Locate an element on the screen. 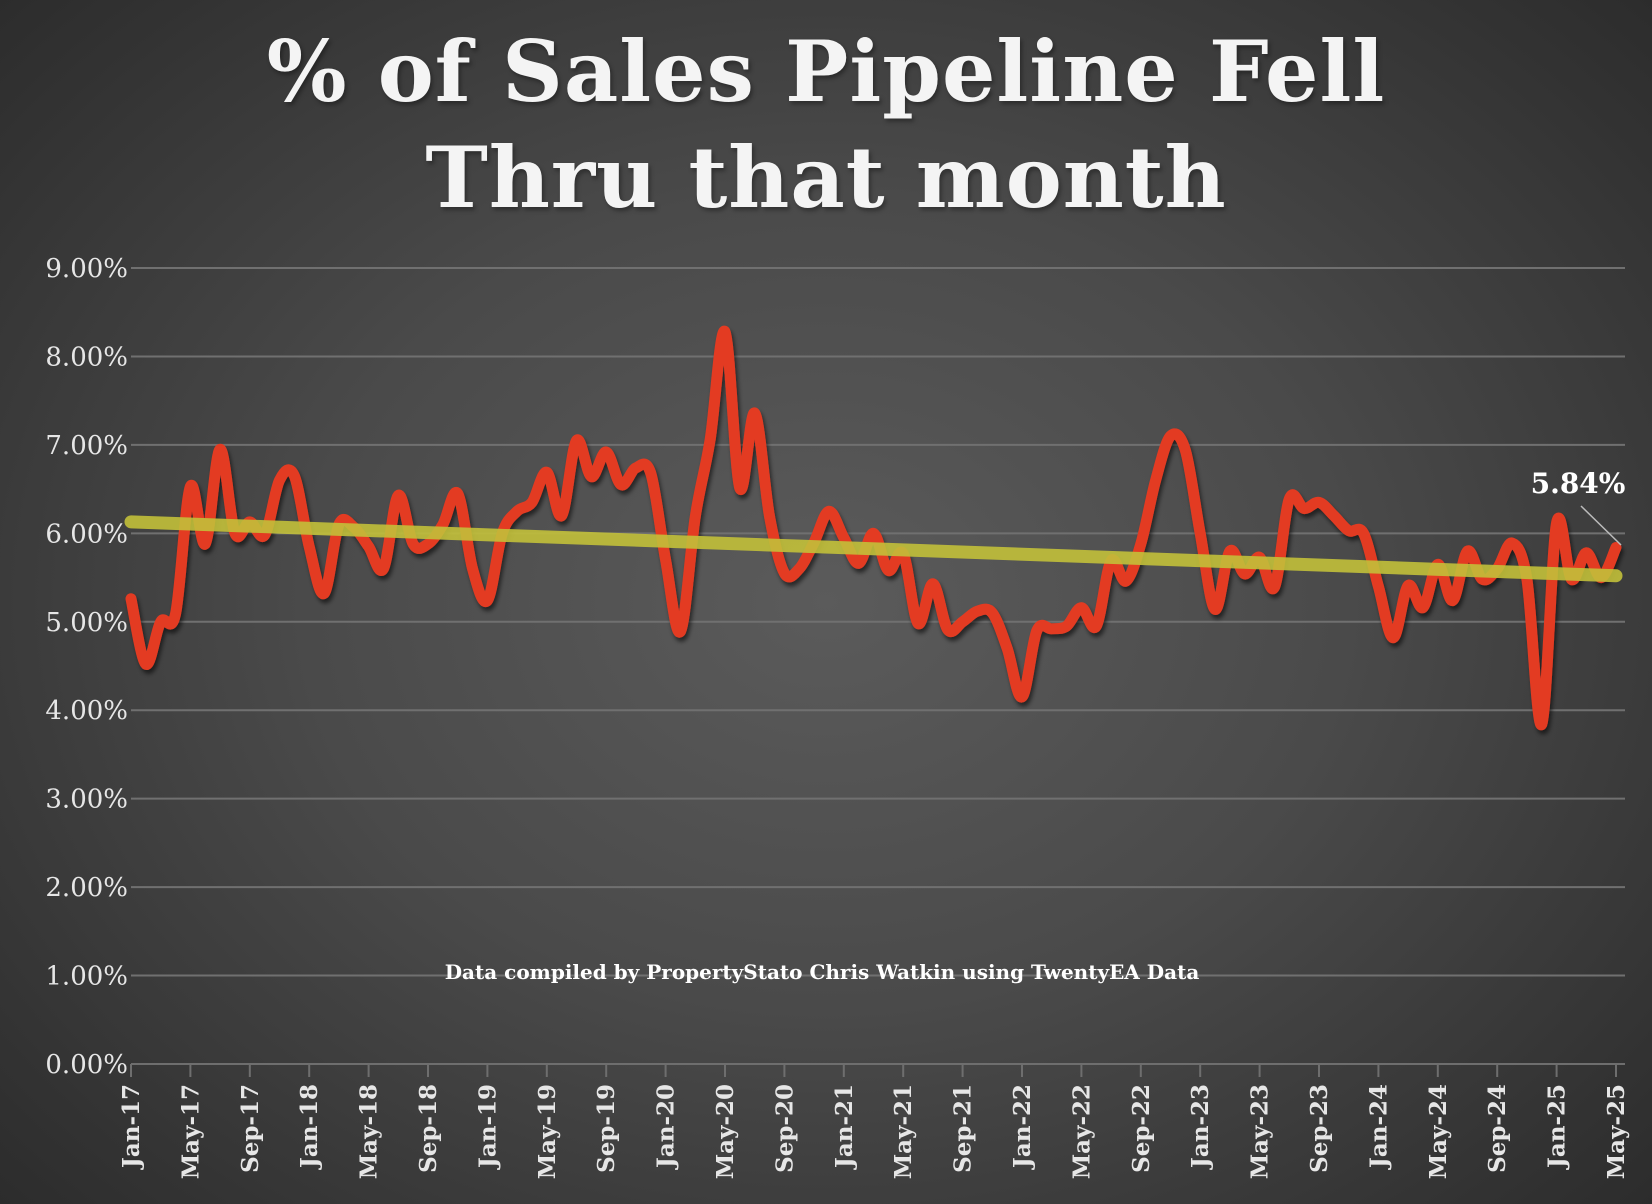 Image resolution: width=1652 pixels, height=1204 pixels. x-tick-label: Sep-24 is located at coordinates (1497, 1128).